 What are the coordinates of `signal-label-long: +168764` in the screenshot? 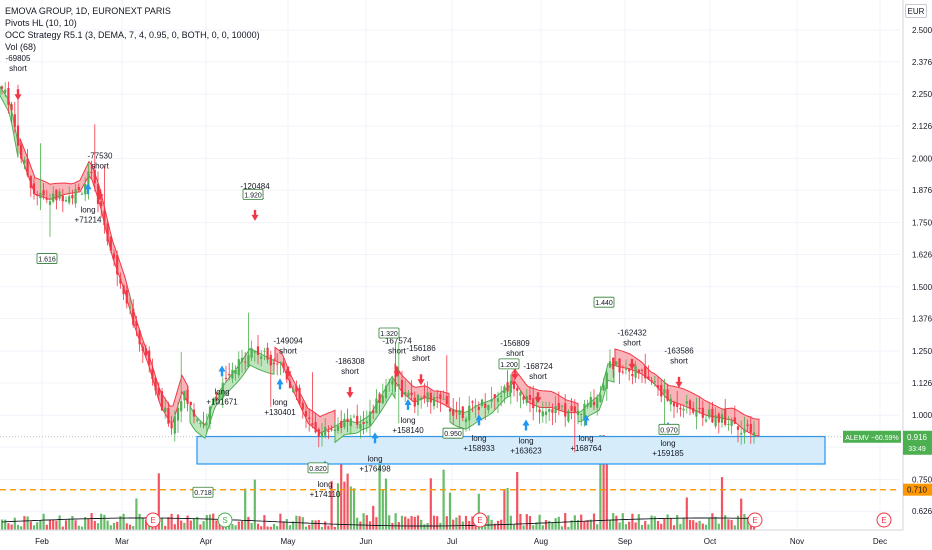 It's located at (586, 448).